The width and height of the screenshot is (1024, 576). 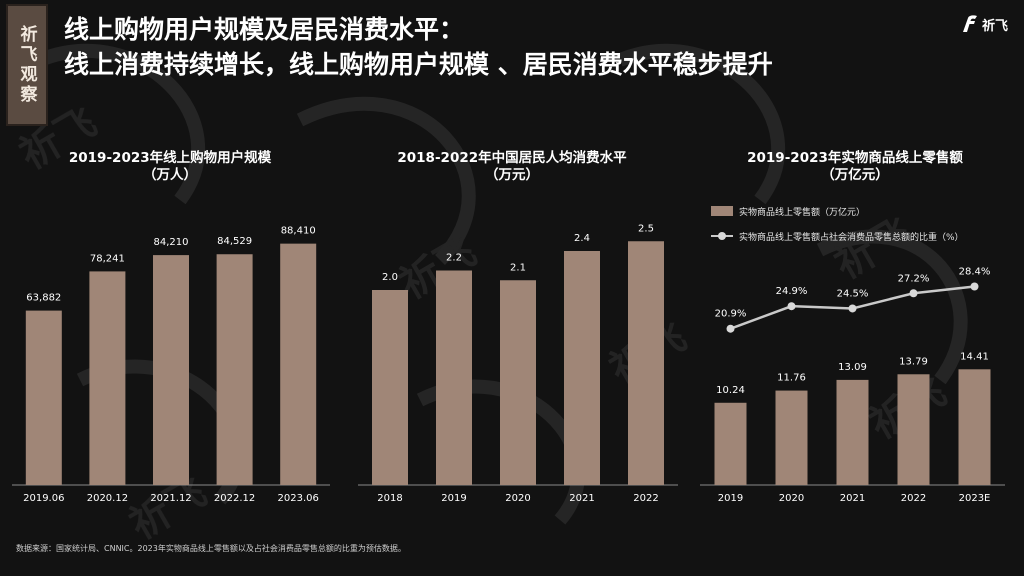 What do you see at coordinates (975, 272) in the screenshot?
I see `chart3-share-label: 28.4%` at bounding box center [975, 272].